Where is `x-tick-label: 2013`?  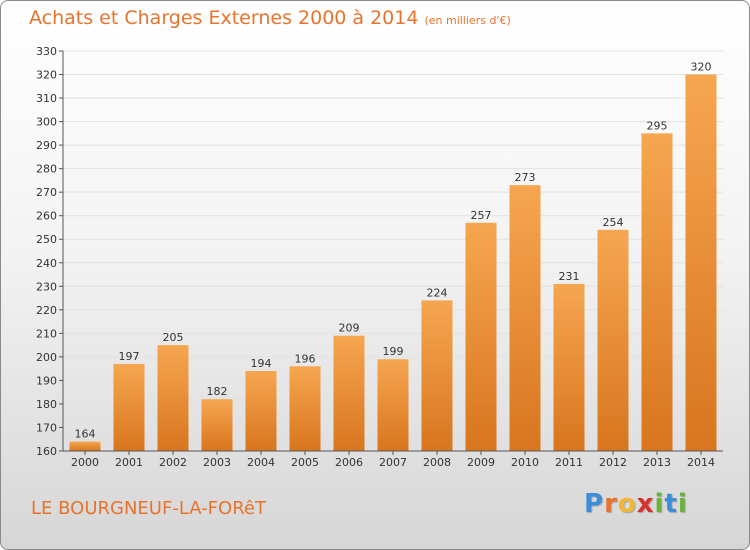
x-tick-label: 2013 is located at coordinates (657, 462).